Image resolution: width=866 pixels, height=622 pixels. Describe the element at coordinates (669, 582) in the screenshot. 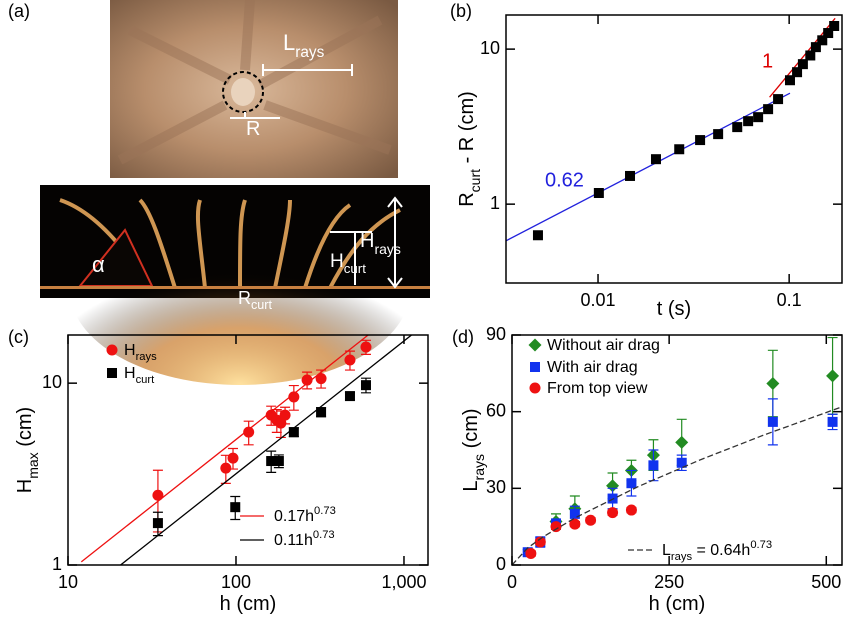

I see `x-tick-label: 250` at that location.